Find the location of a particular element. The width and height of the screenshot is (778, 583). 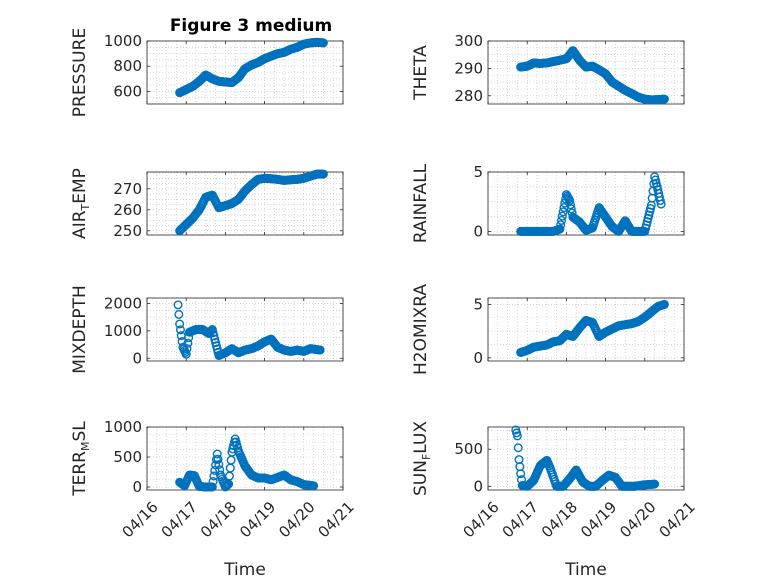

y-tick-label: 280 is located at coordinates (468, 96).